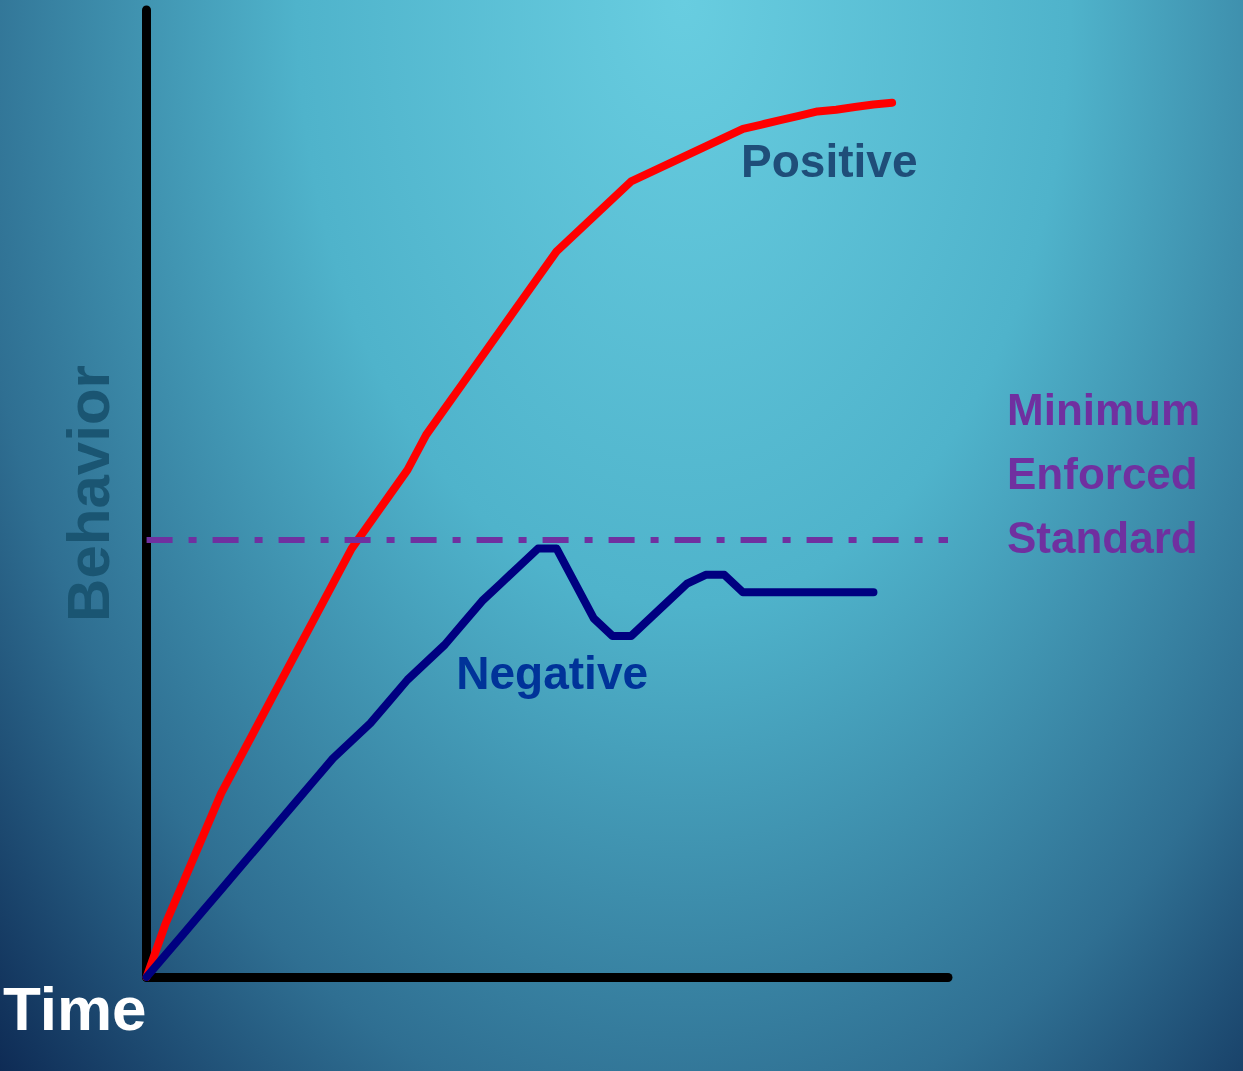 Image resolution: width=1243 pixels, height=1071 pixels. What do you see at coordinates (552, 673) in the screenshot?
I see `series-label: Negative` at bounding box center [552, 673].